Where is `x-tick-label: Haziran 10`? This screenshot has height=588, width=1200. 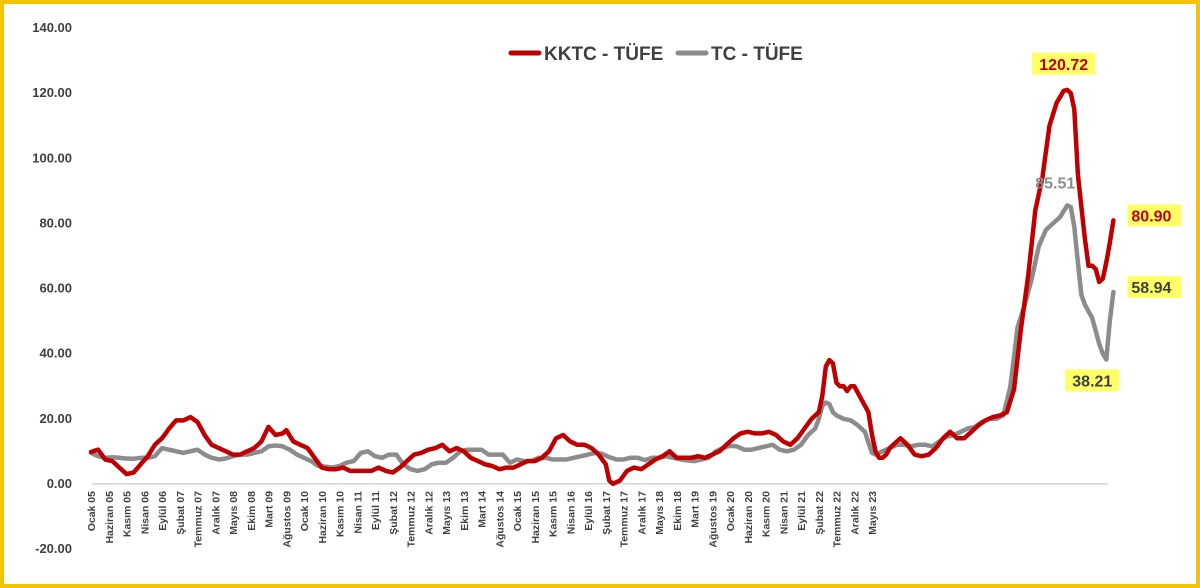 x-tick-label: Haziran 10 is located at coordinates (323, 517).